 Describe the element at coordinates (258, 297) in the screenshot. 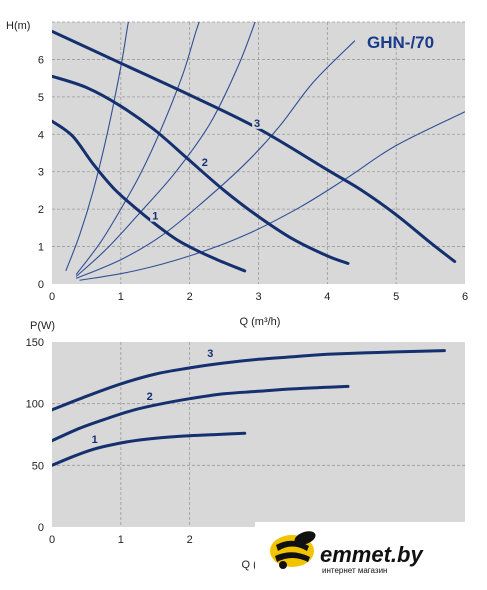

I see `x-tick-label: 3` at that location.